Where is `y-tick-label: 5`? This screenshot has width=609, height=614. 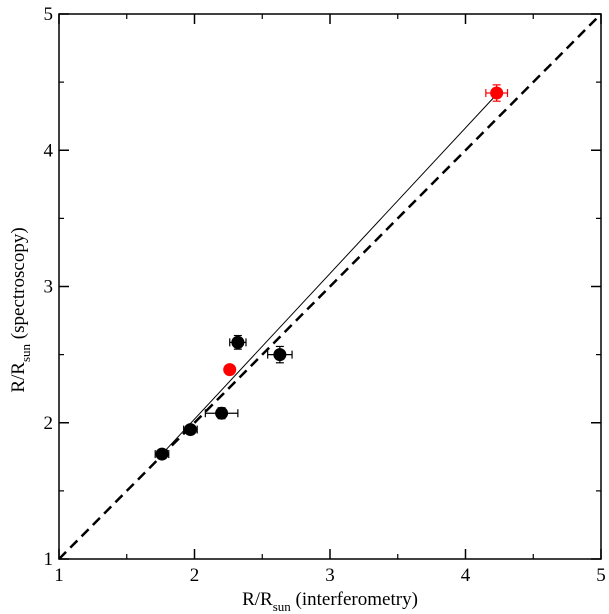
y-tick-label: 5 is located at coordinates (49, 14).